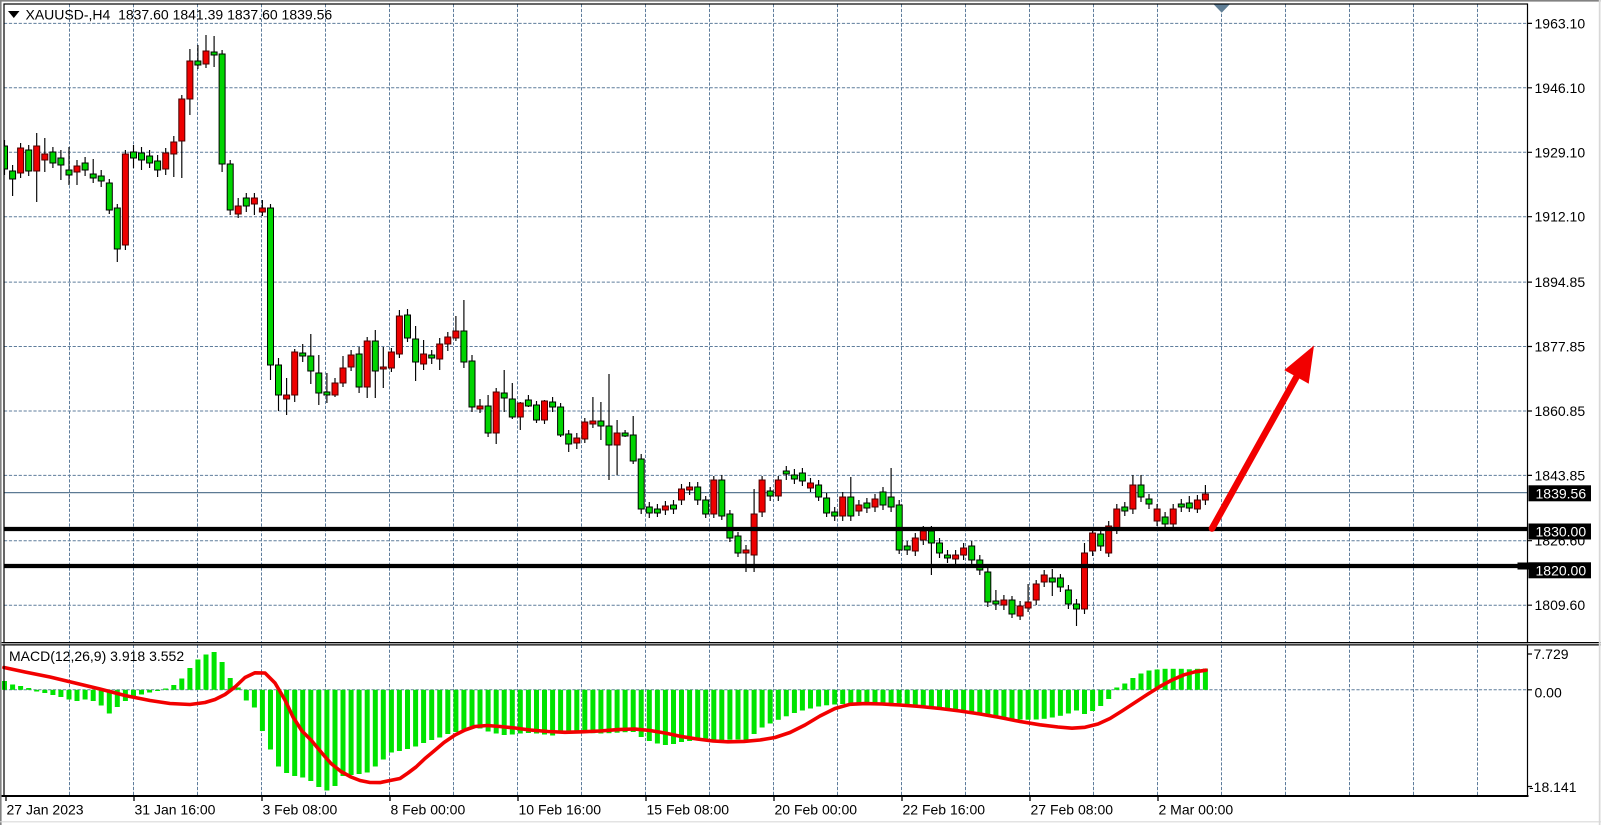  Describe the element at coordinates (1561, 532) in the screenshot. I see `svg-text: 1830.00` at that location.